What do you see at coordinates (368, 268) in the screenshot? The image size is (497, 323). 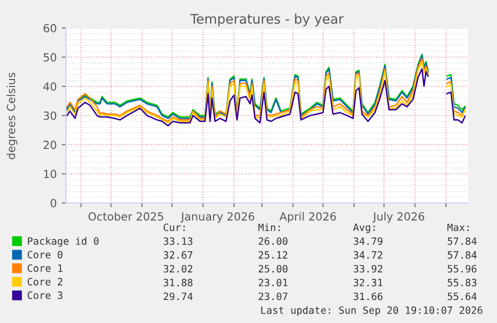 I see `text: 33.92` at bounding box center [368, 268].